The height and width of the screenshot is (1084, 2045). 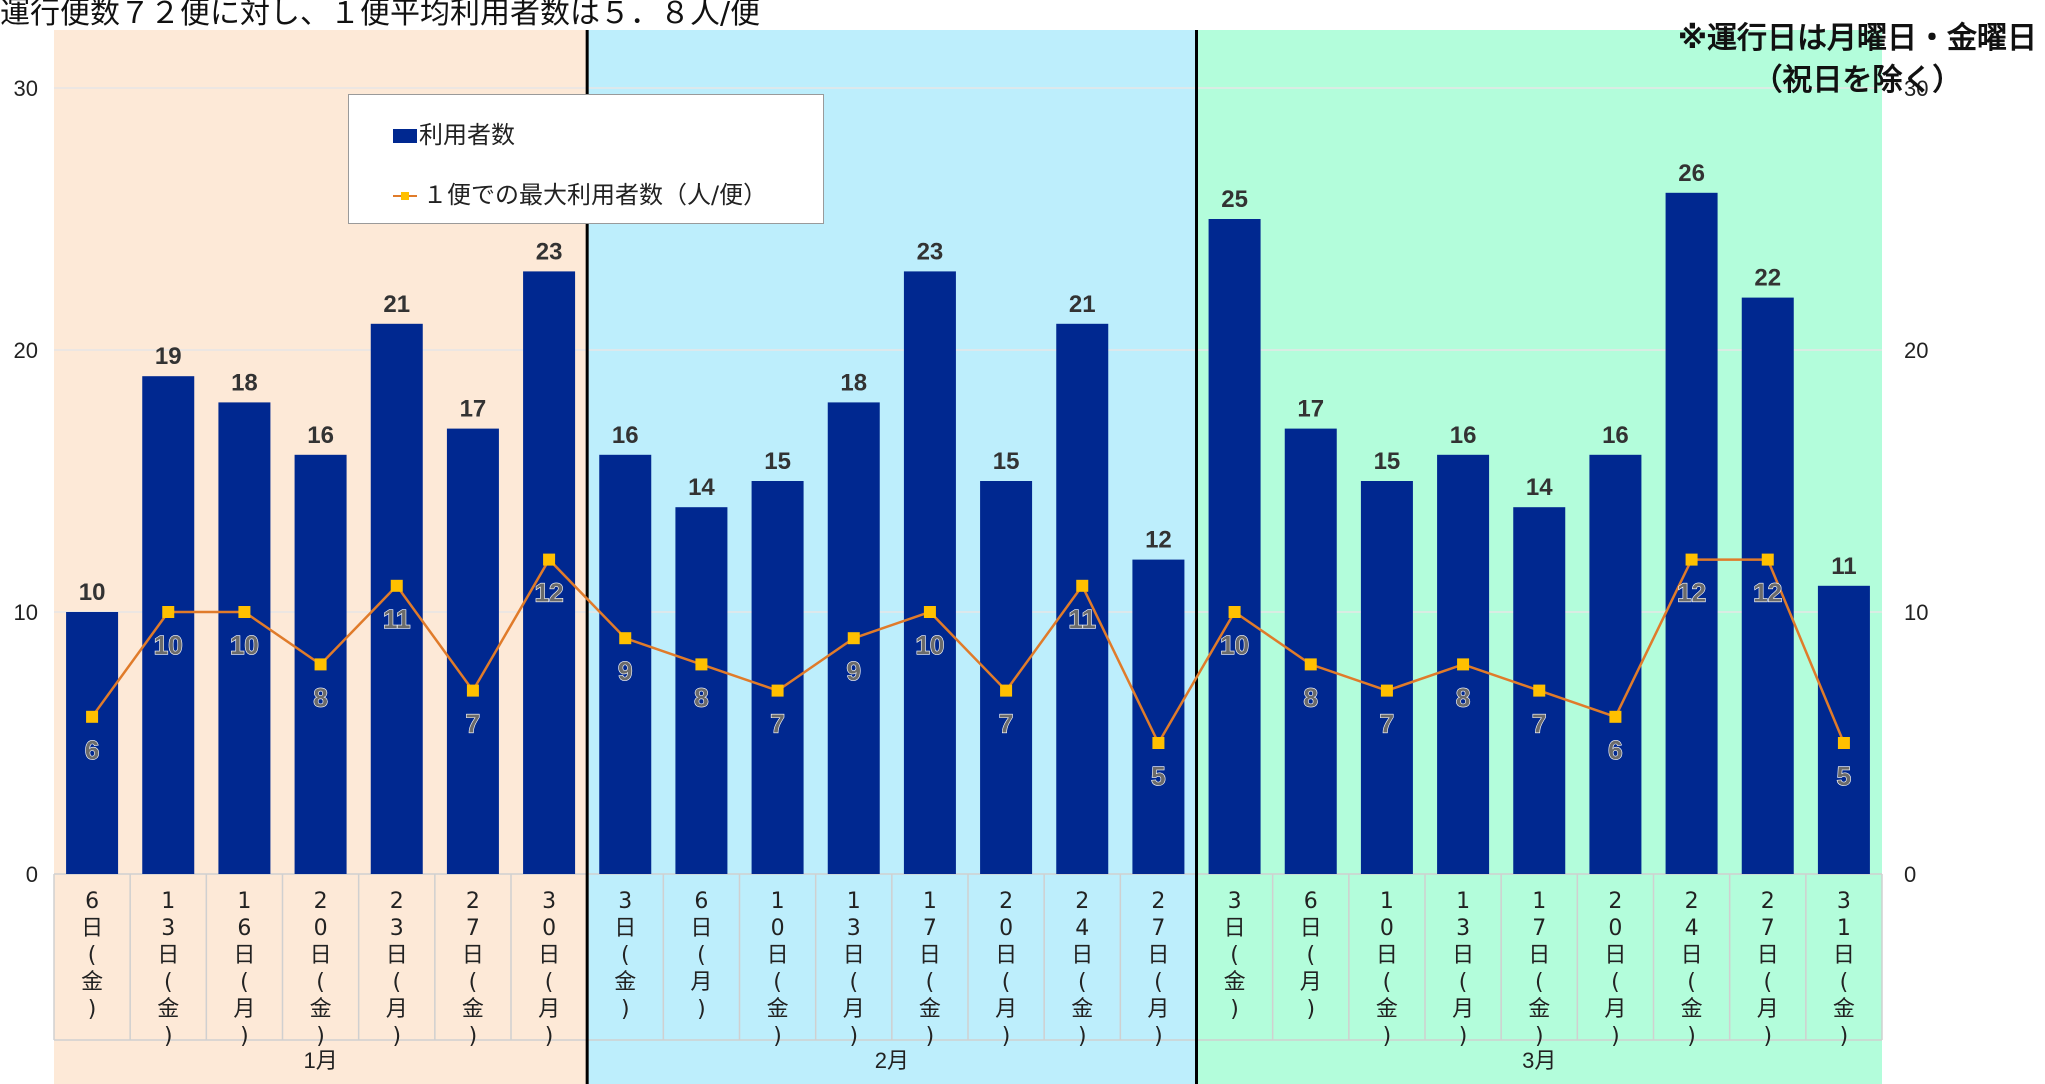 I want to click on note-line-1: ※運行日は月曜日・金曜日, so click(x=1857, y=38).